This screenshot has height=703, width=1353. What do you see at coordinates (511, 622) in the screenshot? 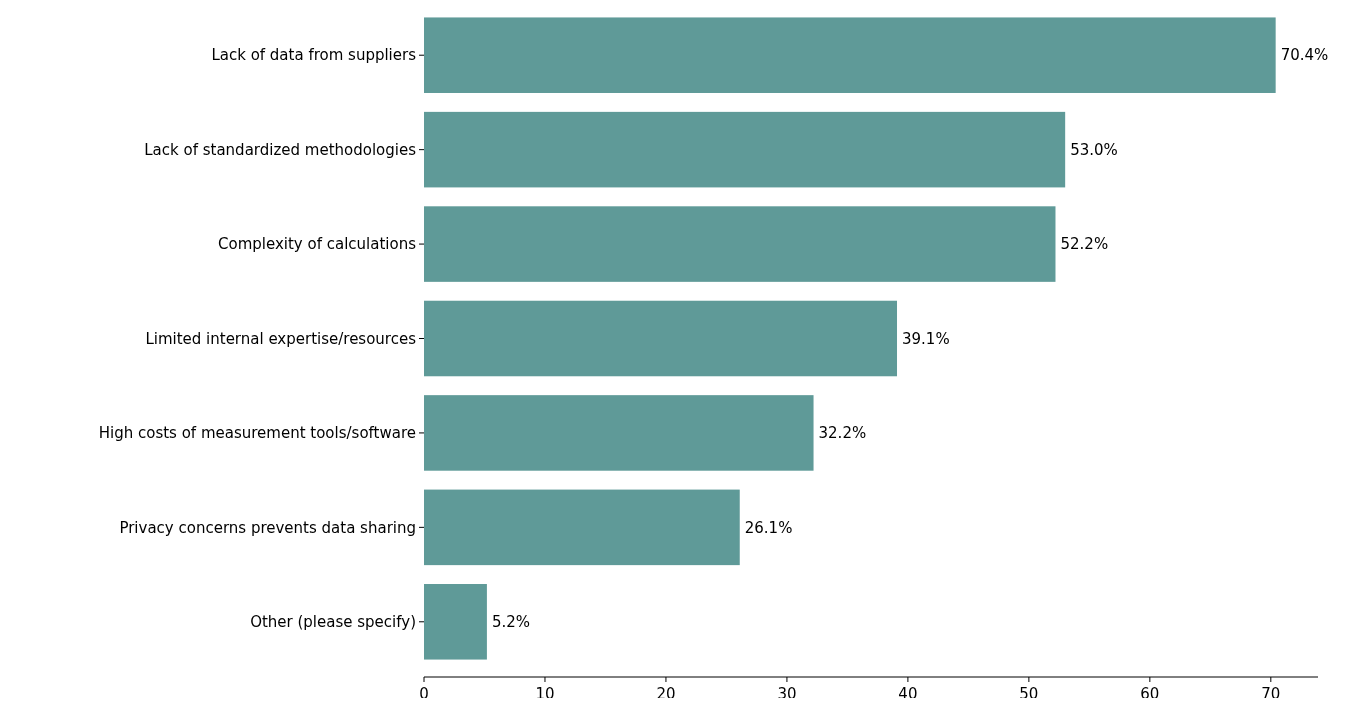
I see `data-label: 5.2%` at bounding box center [511, 622].